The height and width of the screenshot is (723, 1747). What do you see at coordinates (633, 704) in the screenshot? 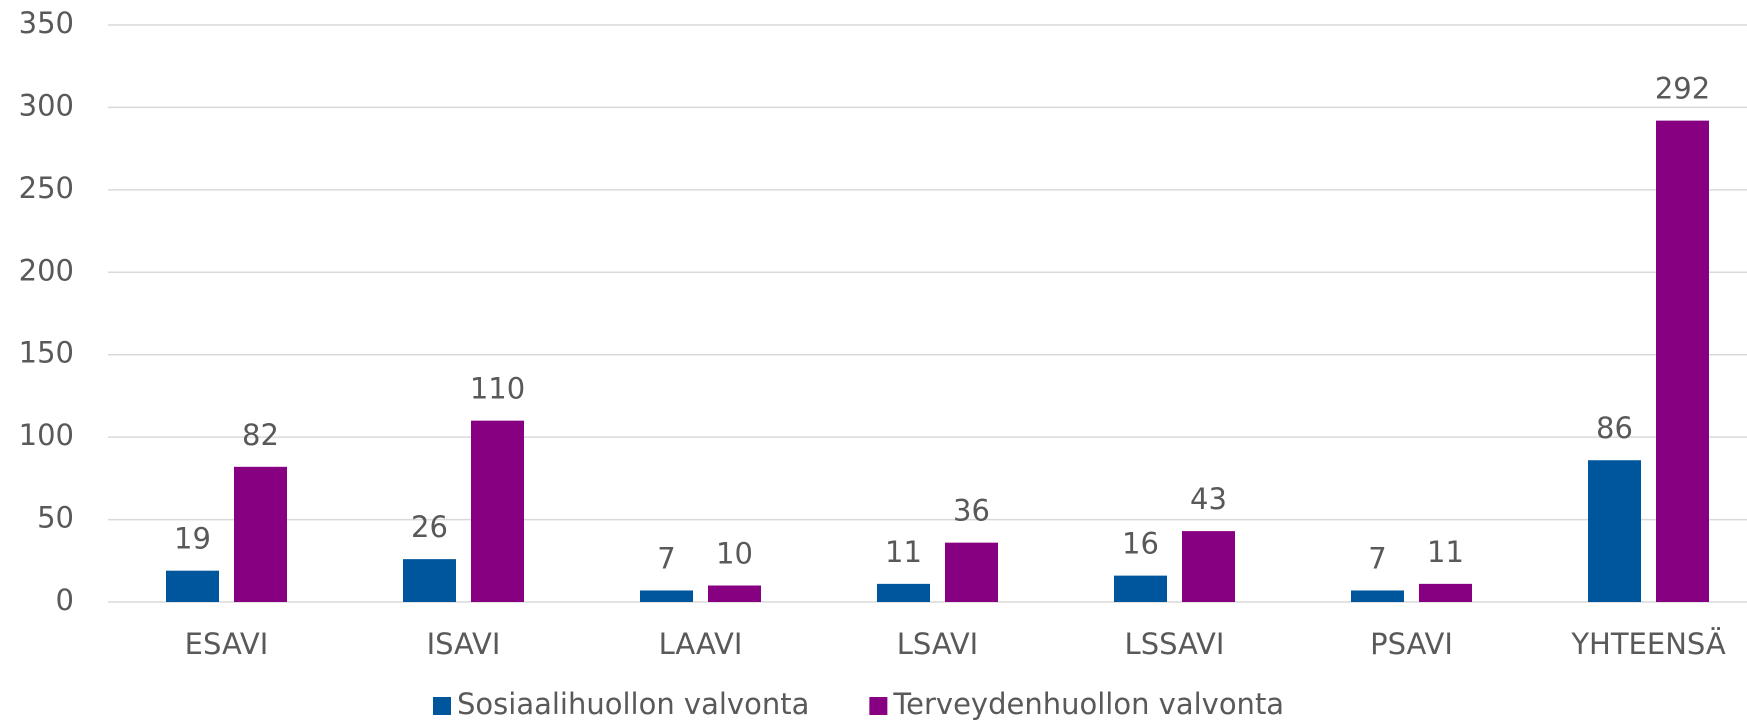
I see `legend-label: Sosiaalihuollon valvonta` at bounding box center [633, 704].